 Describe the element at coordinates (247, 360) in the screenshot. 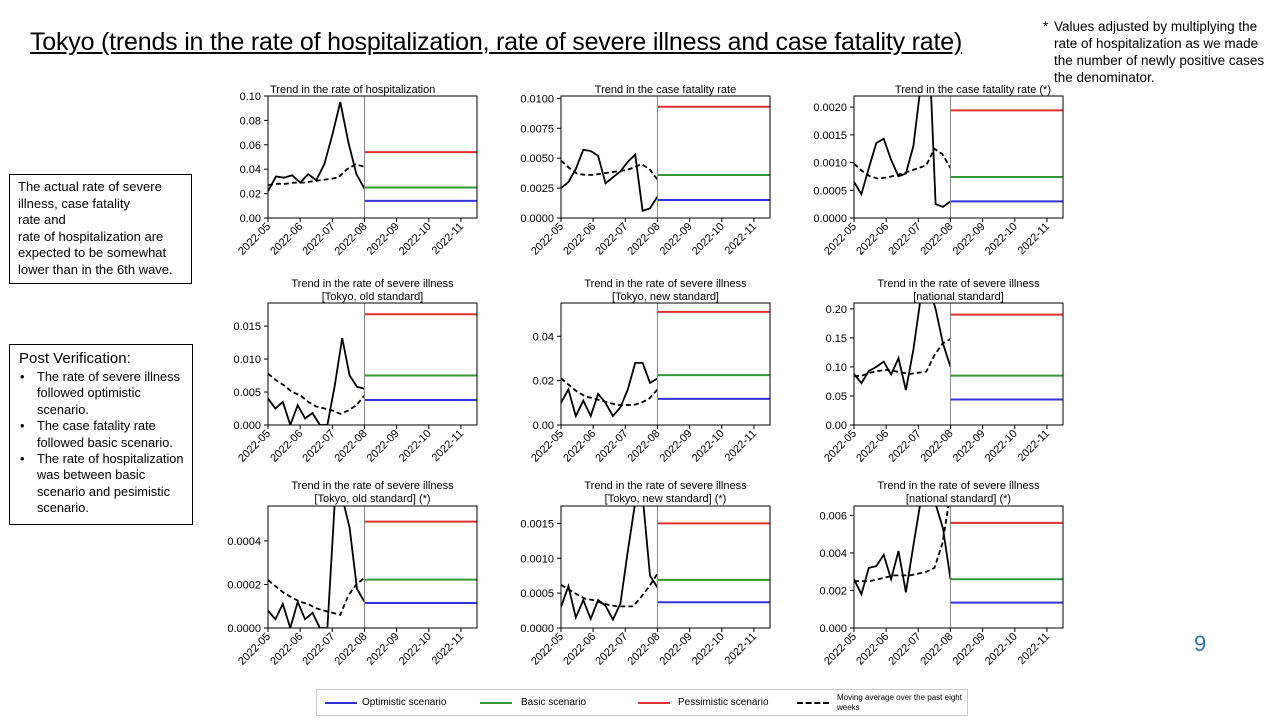

I see `y-tick-label: 0.010` at that location.